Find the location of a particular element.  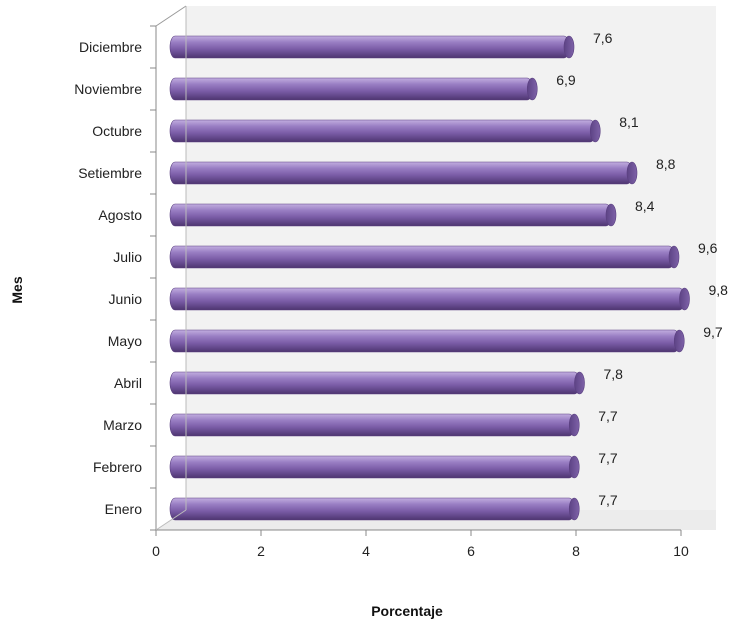

x-tick-label: 8 is located at coordinates (576, 551).